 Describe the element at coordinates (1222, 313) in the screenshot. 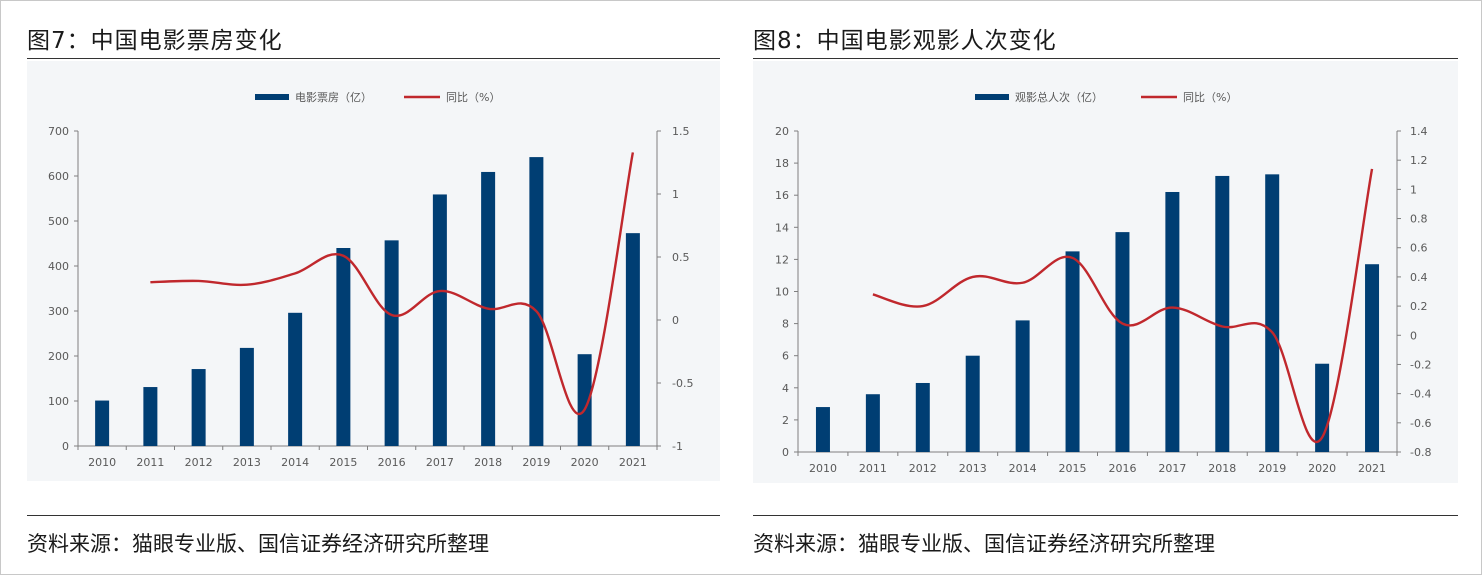

I see `bar-2018` at that location.